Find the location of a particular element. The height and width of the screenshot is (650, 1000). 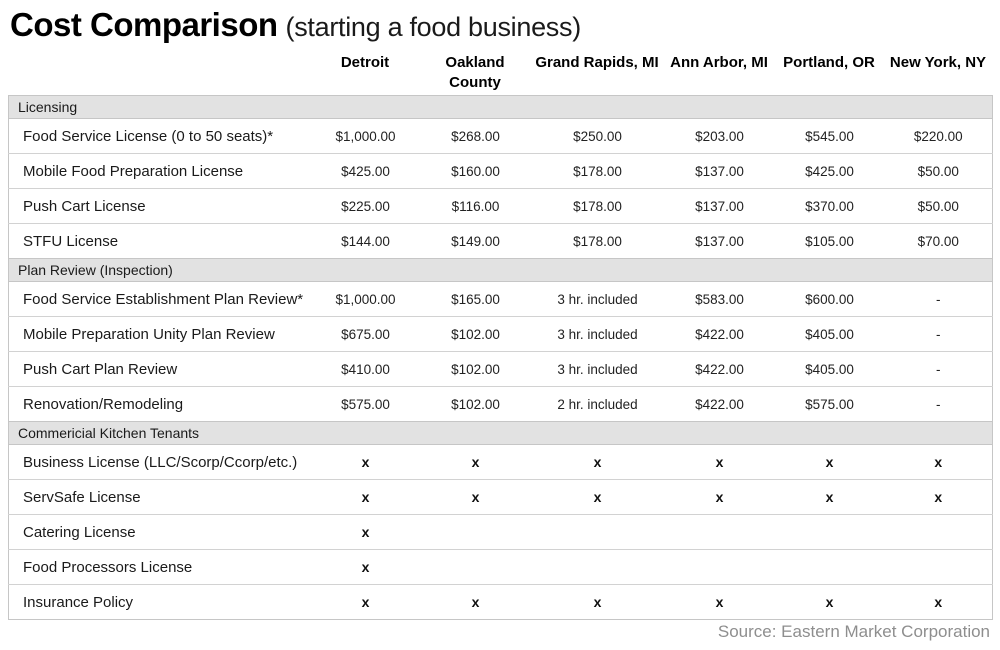

column-header: Detroit is located at coordinates (365, 62).